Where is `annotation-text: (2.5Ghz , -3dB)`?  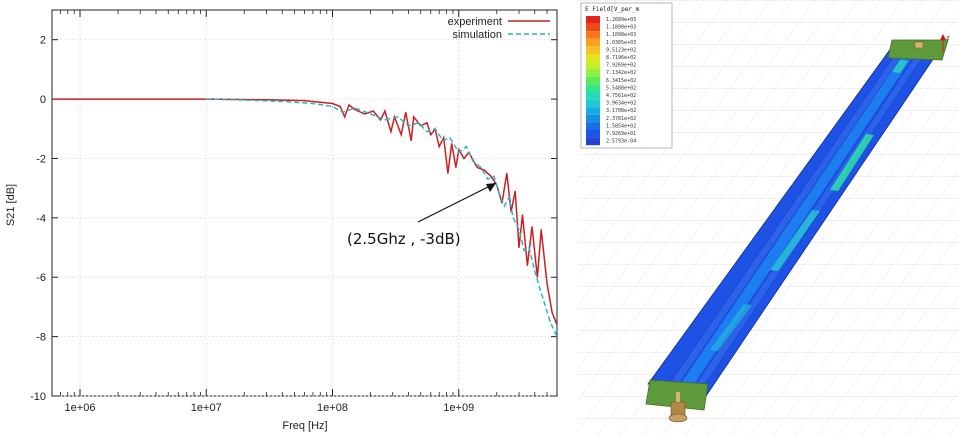
annotation-text: (2.5Ghz , -3dB) is located at coordinates (404, 239).